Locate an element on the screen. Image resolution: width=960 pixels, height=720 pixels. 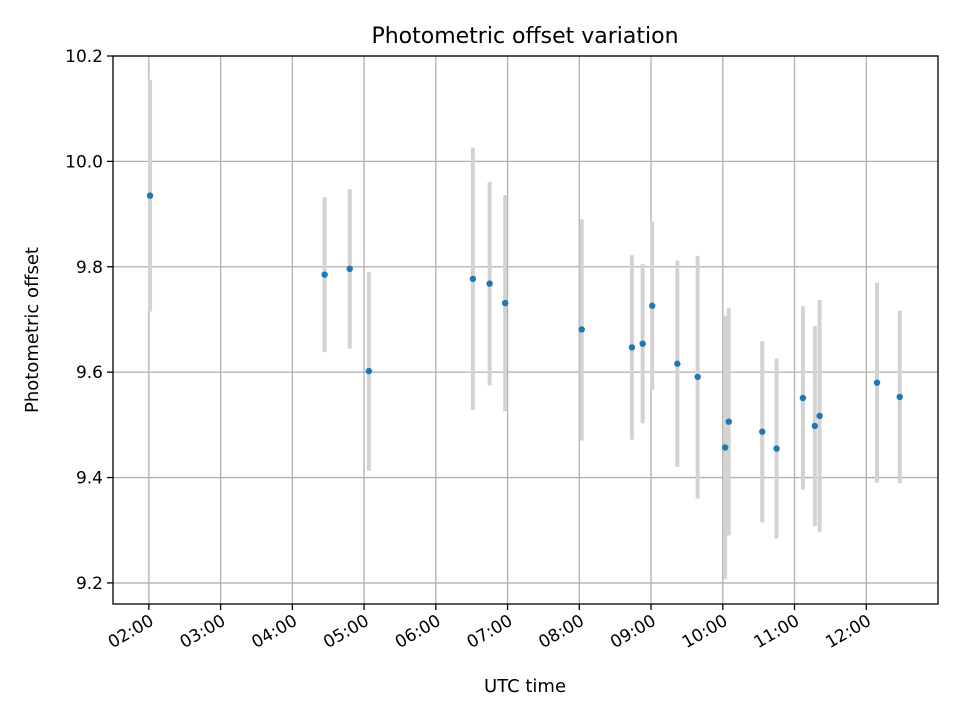
x-tick-label: 09:00 is located at coordinates (633, 632).